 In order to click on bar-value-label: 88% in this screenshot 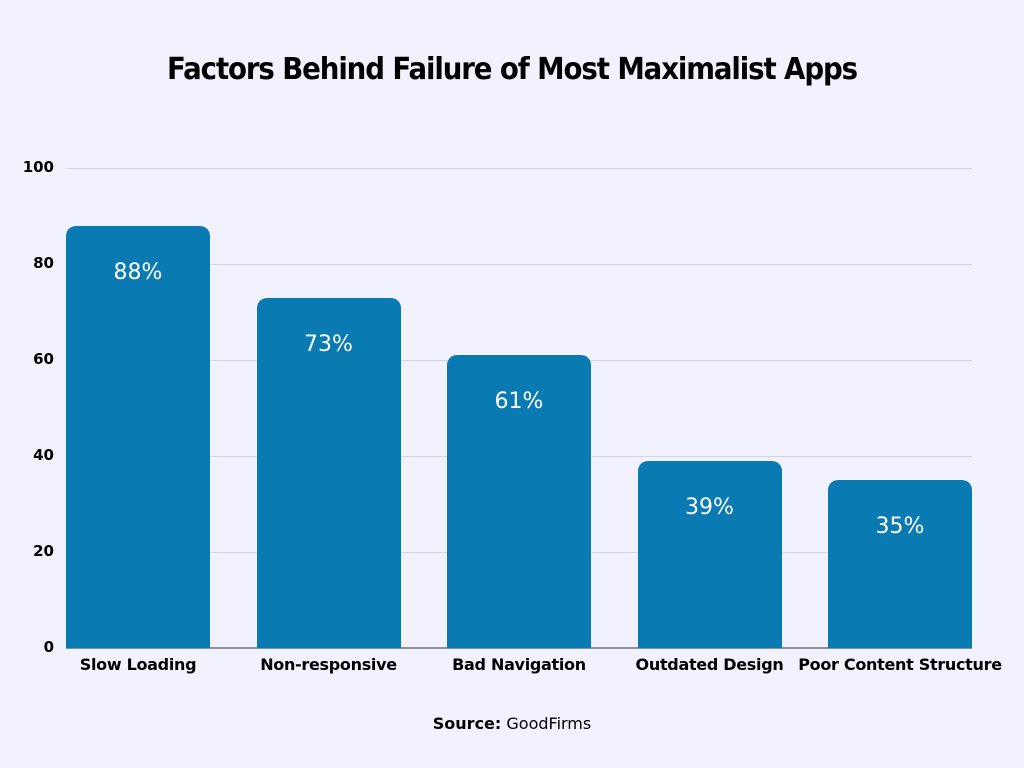, I will do `click(138, 272)`.